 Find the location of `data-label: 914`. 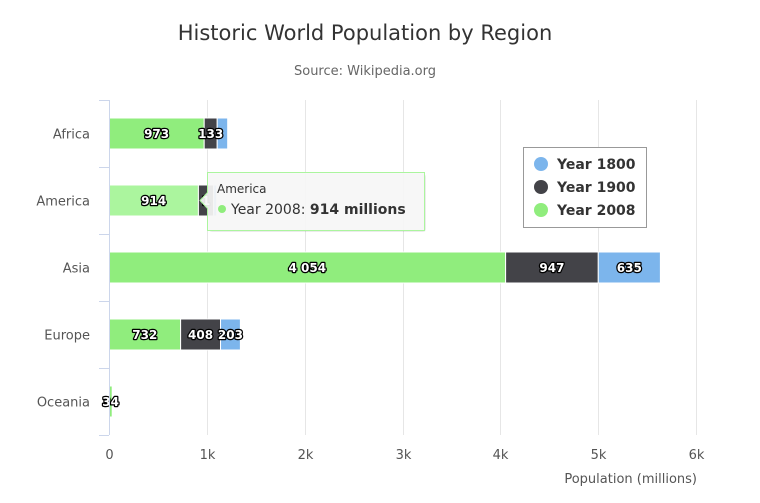

data-label: 914 is located at coordinates (153, 201).